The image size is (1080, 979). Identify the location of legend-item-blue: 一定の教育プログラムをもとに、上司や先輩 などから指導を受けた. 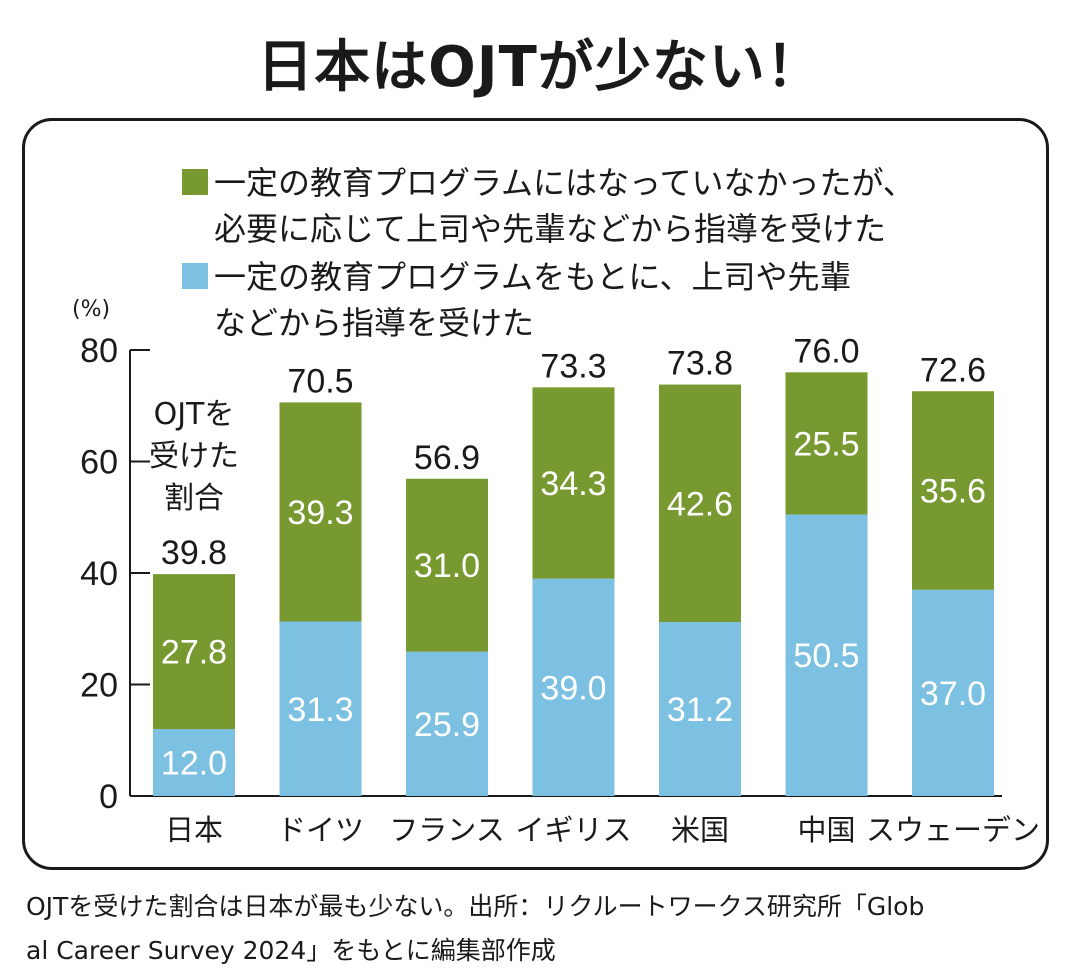
(548, 300).